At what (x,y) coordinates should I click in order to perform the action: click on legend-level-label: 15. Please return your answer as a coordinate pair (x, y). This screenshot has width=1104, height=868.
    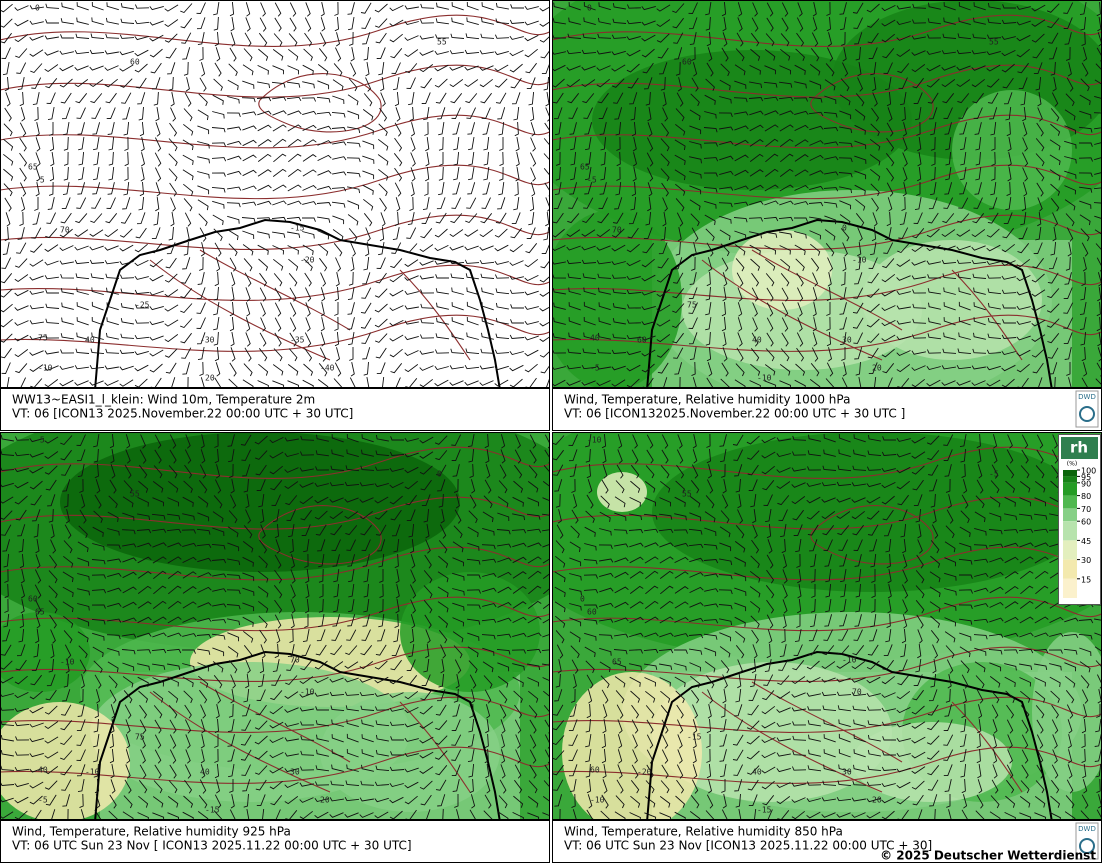
    Looking at the image, I should click on (1086, 579).